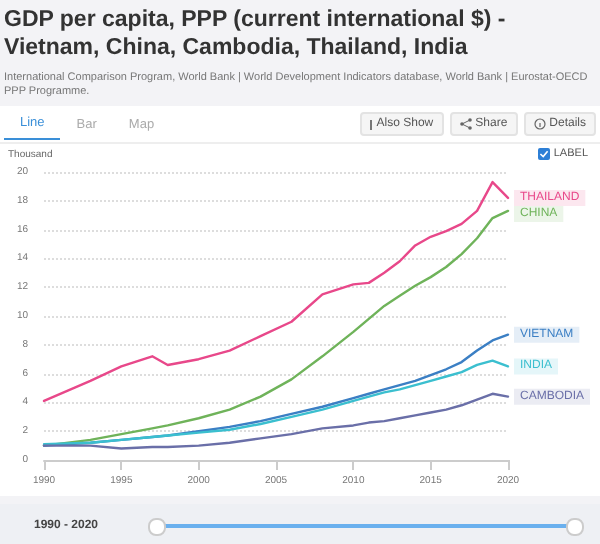  What do you see at coordinates (256, 34) in the screenshot?
I see `chart-title: GDP per capita, PPP (current international $) - Vietnam, China, Cambodia, Thailand, India` at bounding box center [256, 34].